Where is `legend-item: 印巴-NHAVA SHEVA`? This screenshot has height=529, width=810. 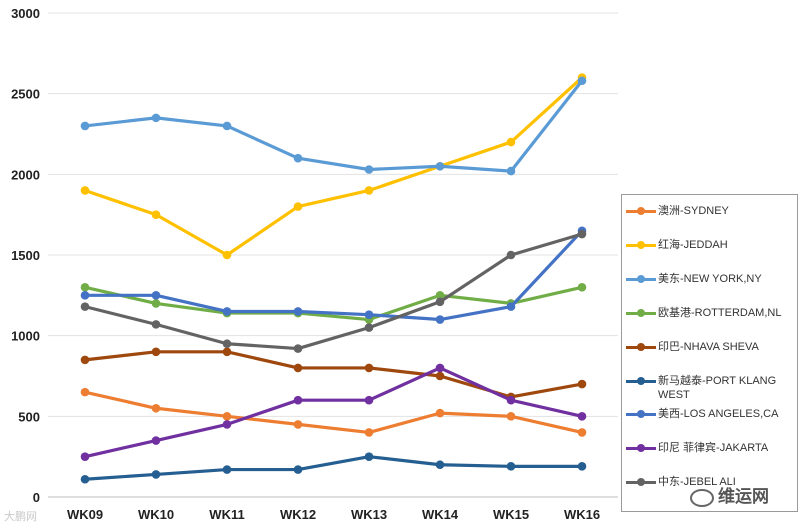 legend-item: 印巴-NHAVA SHEVA is located at coordinates (710, 347).